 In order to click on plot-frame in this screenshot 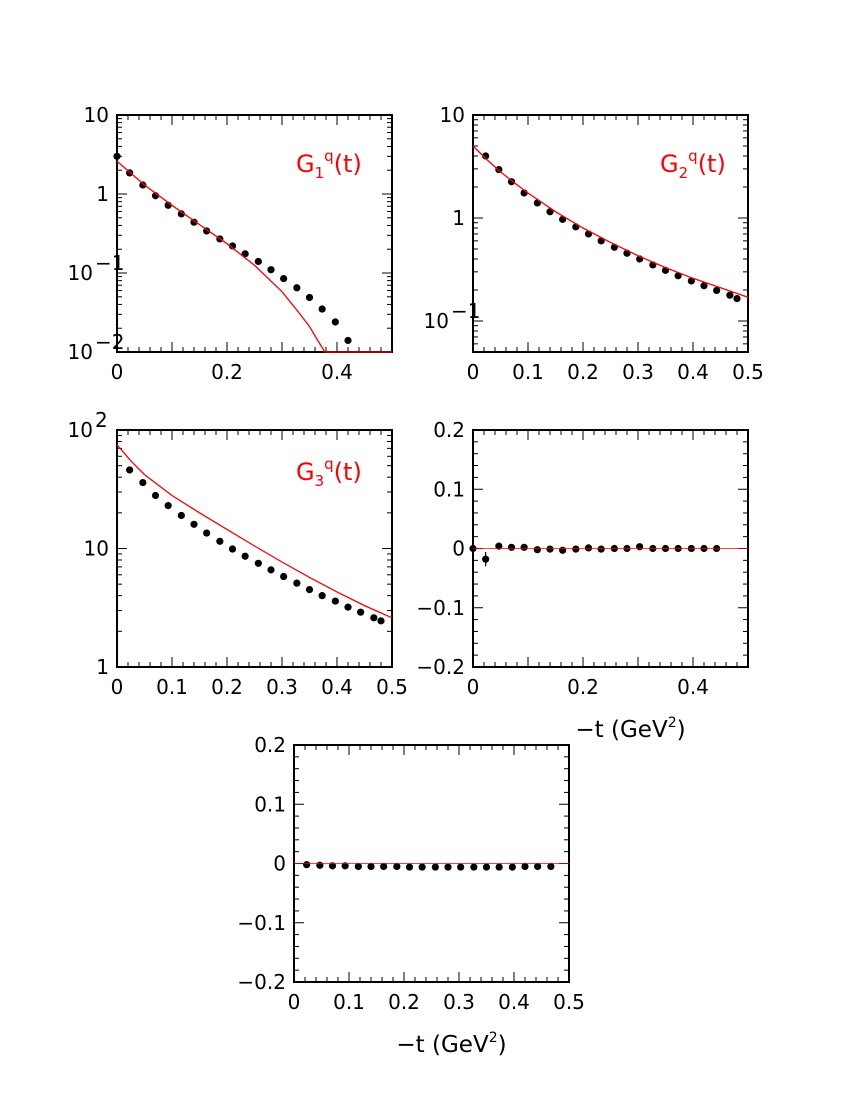, I will do `click(254, 233)`.